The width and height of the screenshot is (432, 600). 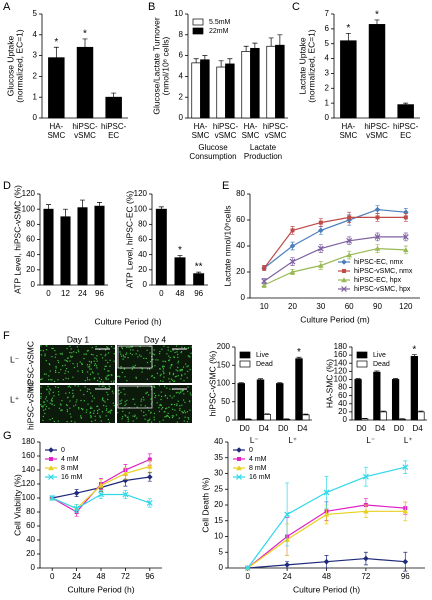 What do you see at coordinates (342, 403) in the screenshot?
I see `y-tick-label: 40` at bounding box center [342, 403].